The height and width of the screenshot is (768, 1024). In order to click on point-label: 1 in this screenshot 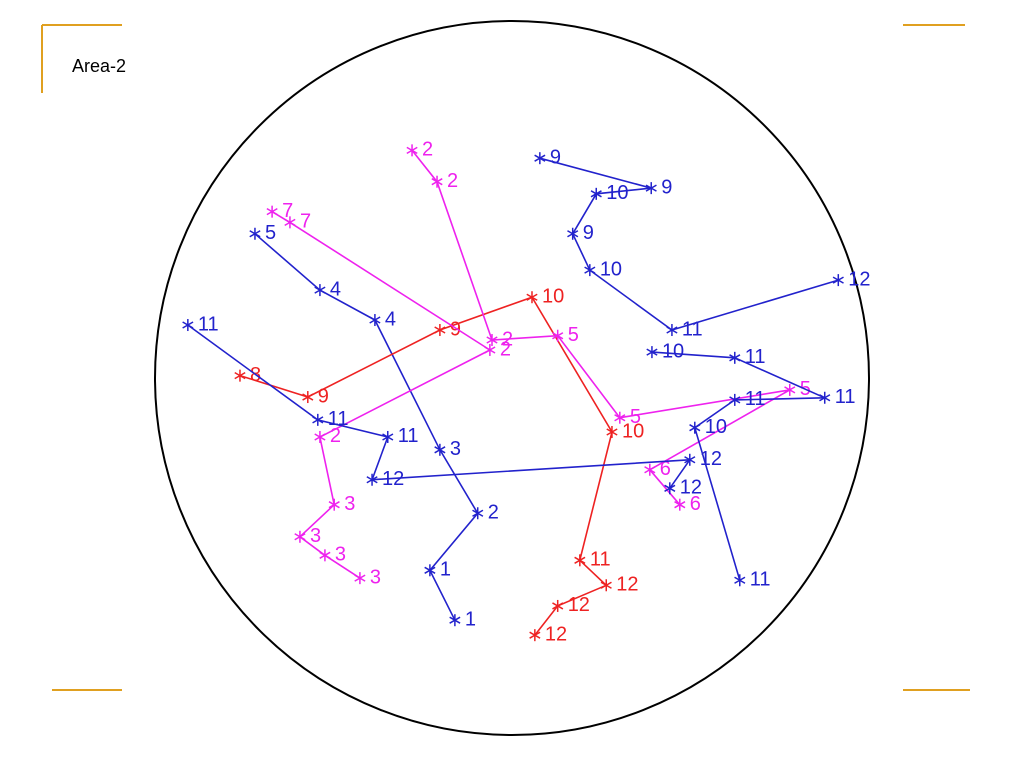, I will do `click(470, 619)`.